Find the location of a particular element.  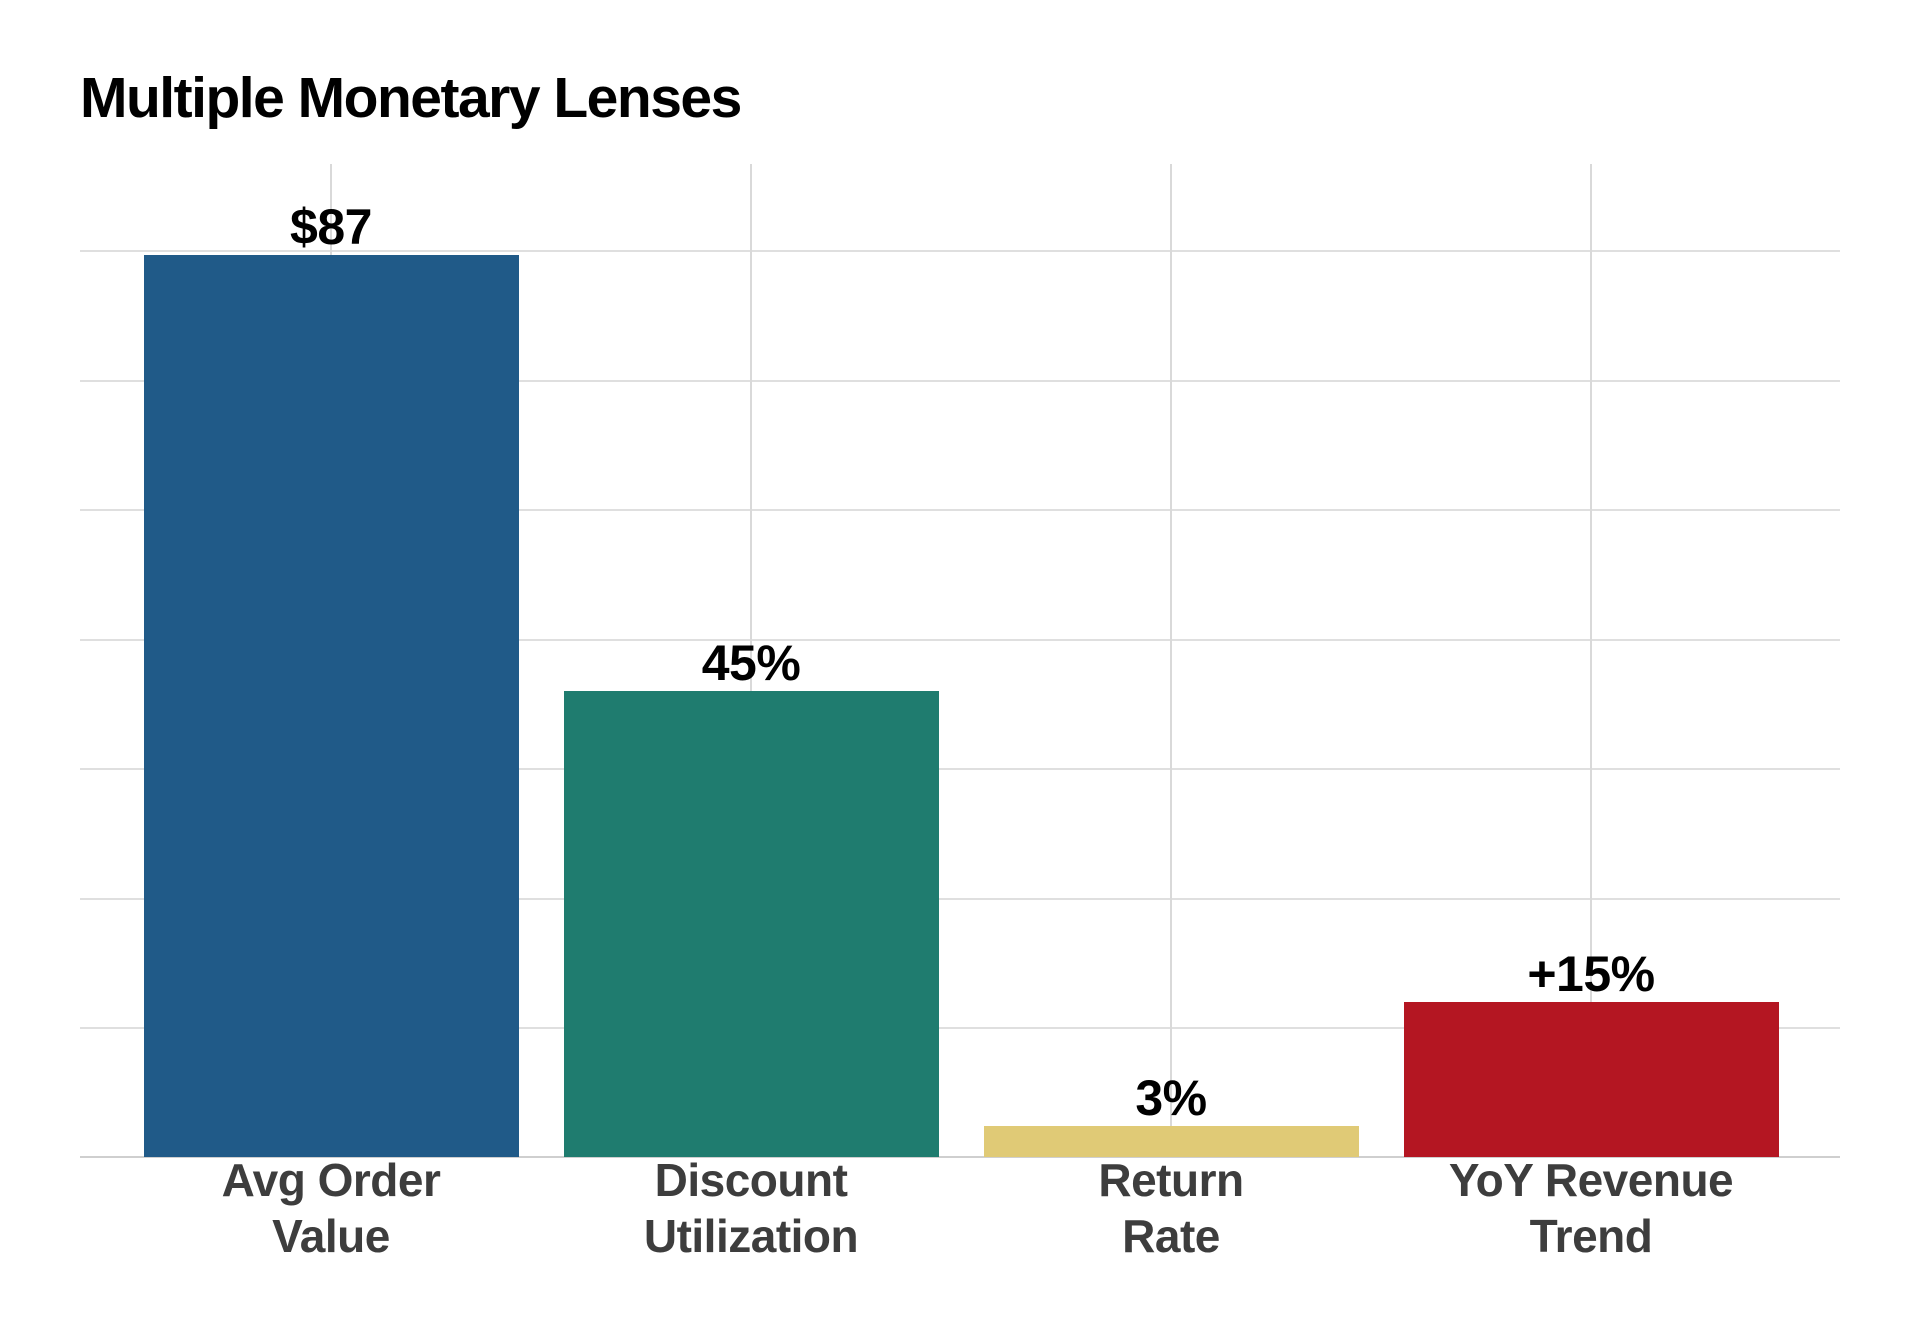

category-label-line: Return is located at coordinates (1171, 1180).